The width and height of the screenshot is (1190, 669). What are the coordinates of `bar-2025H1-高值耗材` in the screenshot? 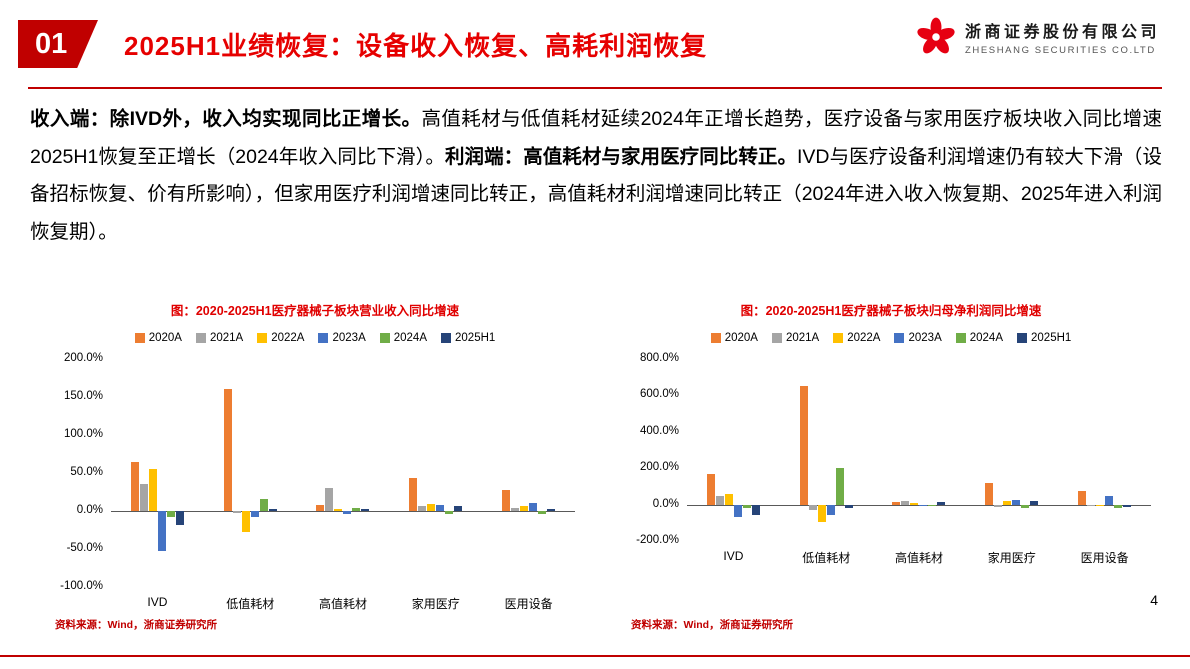 It's located at (941, 503).